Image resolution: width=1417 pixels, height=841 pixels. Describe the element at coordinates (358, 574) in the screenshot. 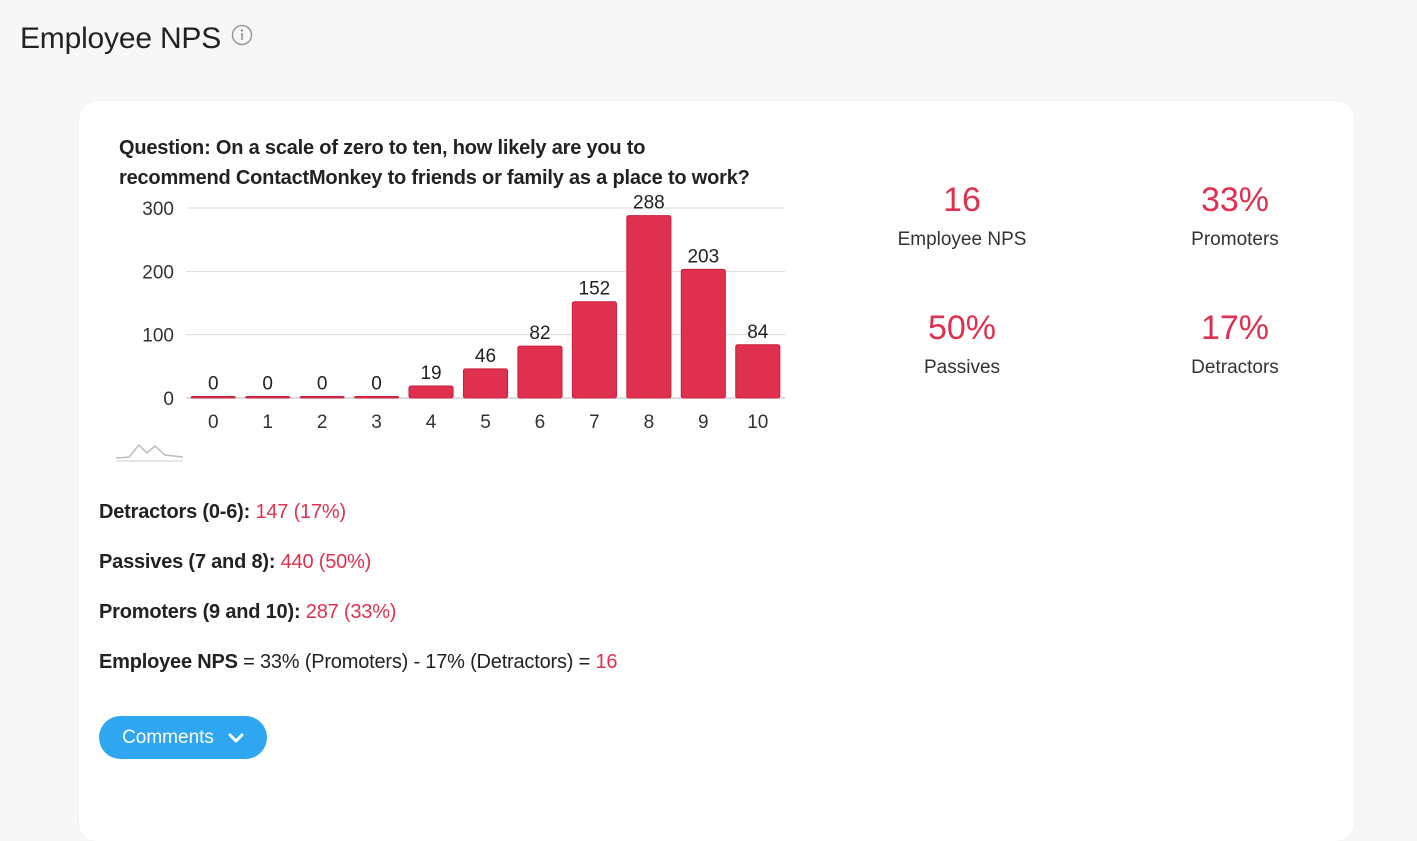

I see `summary-passives: Passives (7 and 8): 440 (50%)` at that location.